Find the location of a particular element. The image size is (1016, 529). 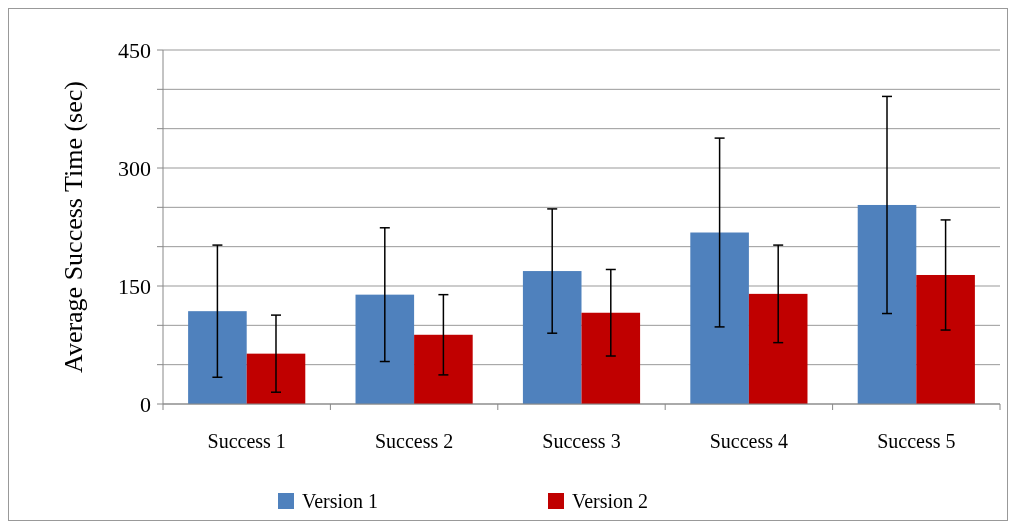

y-tick-label: 150 is located at coordinates (134, 286).